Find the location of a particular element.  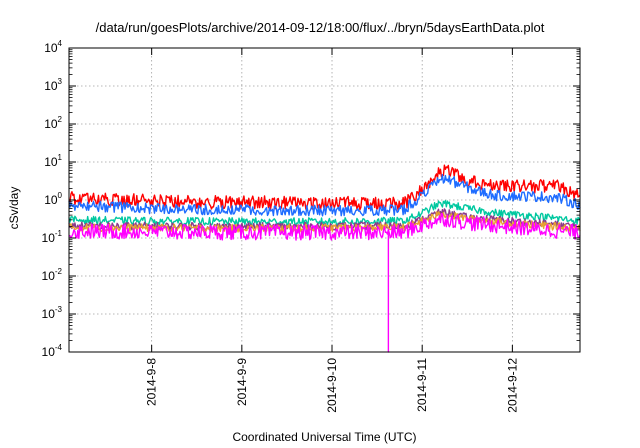

x-tick-label: 2014-9-10 is located at coordinates (332, 385).